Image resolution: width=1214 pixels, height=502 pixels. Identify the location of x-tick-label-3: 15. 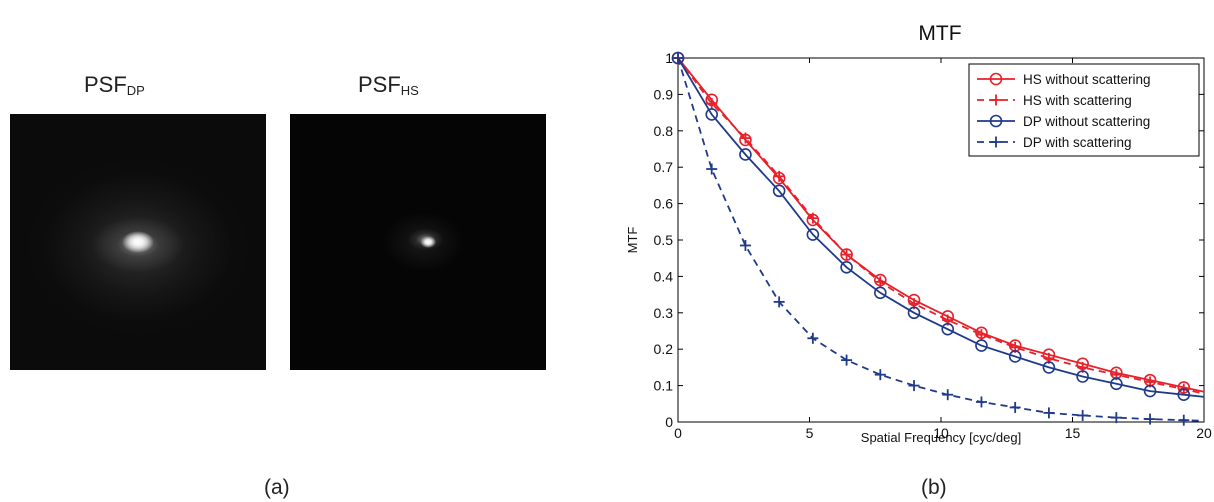
(1073, 433).